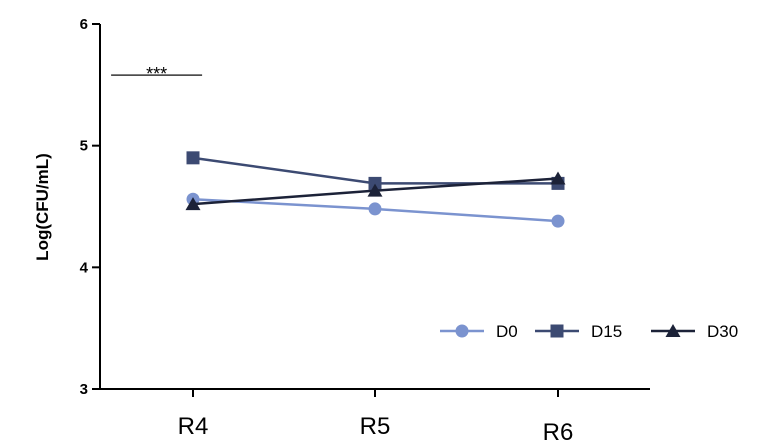 This screenshot has height=444, width=771. What do you see at coordinates (375, 426) in the screenshot?
I see `x-tick-label: R5` at bounding box center [375, 426].